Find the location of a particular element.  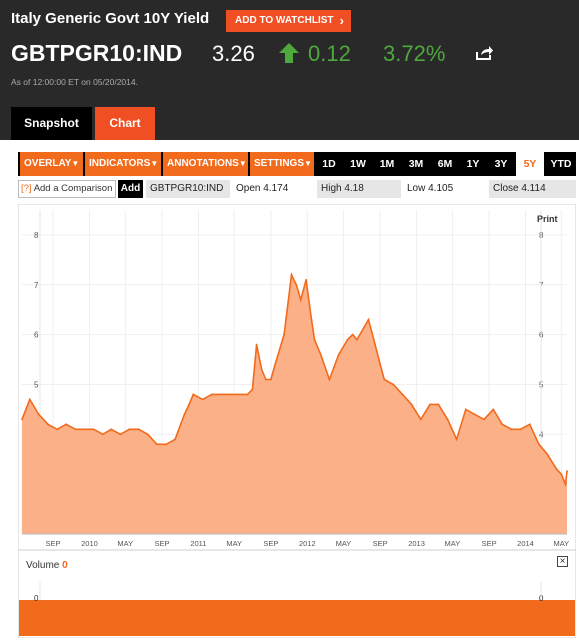

compare-input: [?] Add a Comparison is located at coordinates (67, 189).